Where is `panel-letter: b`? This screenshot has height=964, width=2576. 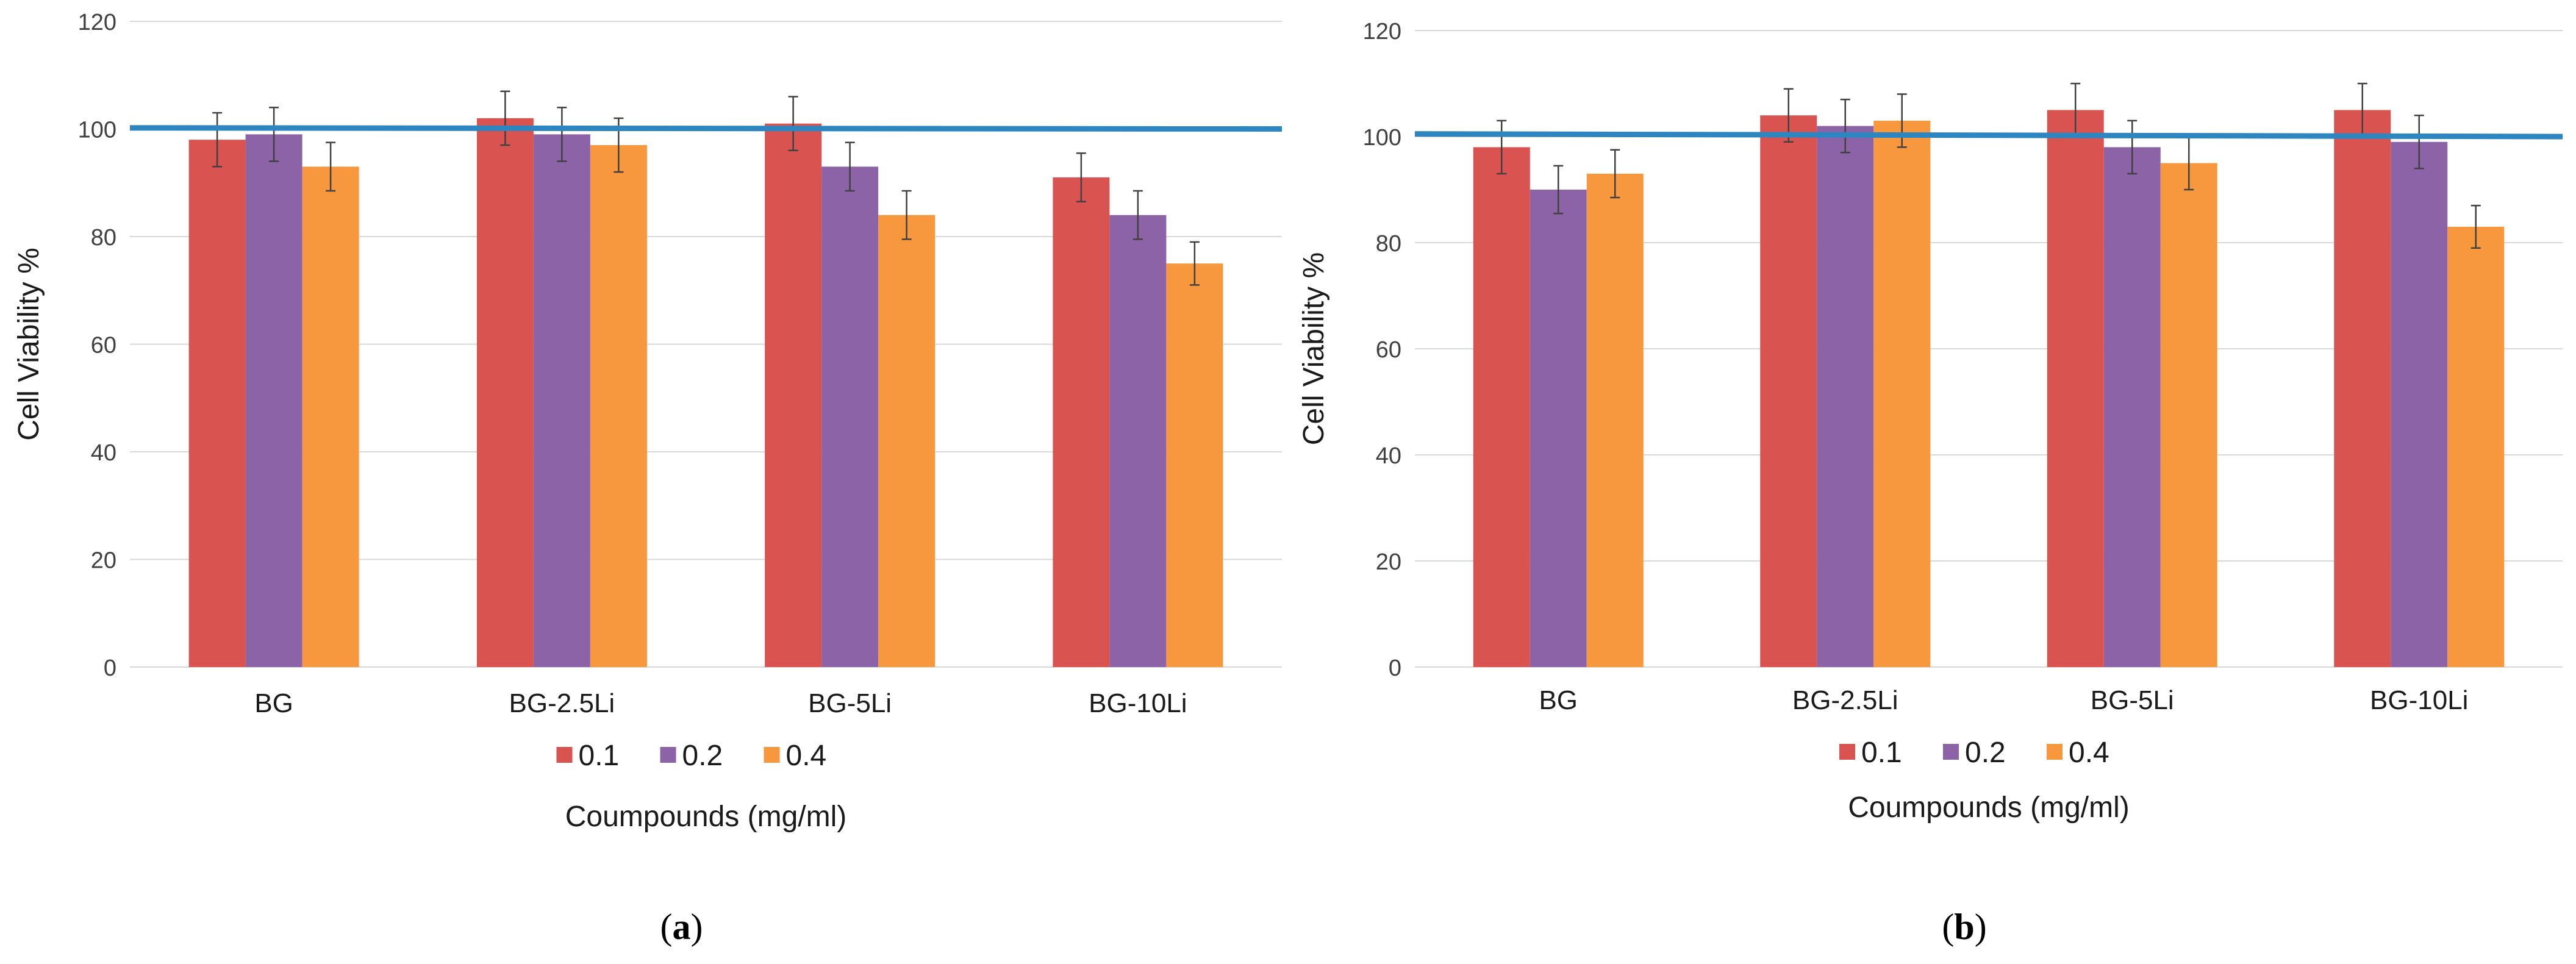 panel-letter: b is located at coordinates (1964, 927).